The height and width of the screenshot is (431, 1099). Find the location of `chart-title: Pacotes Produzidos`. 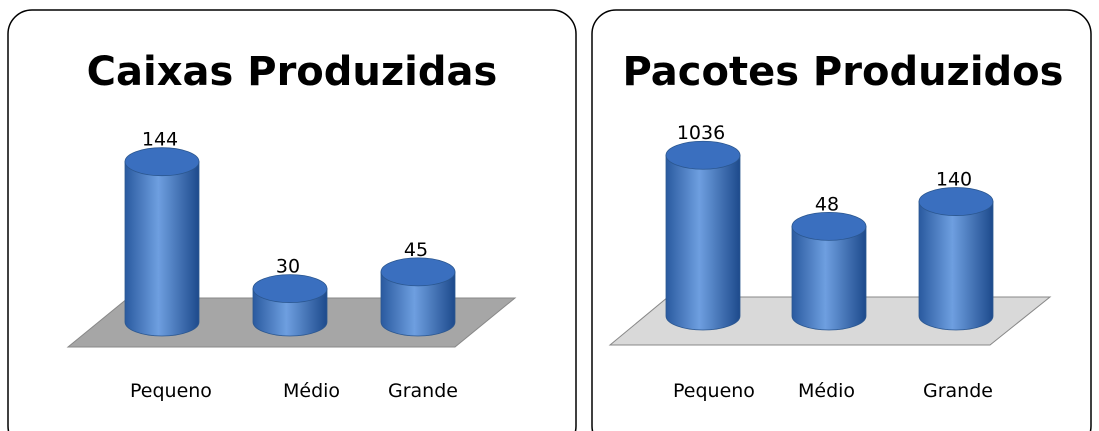

chart-title: Pacotes Produzidos is located at coordinates (843, 72).